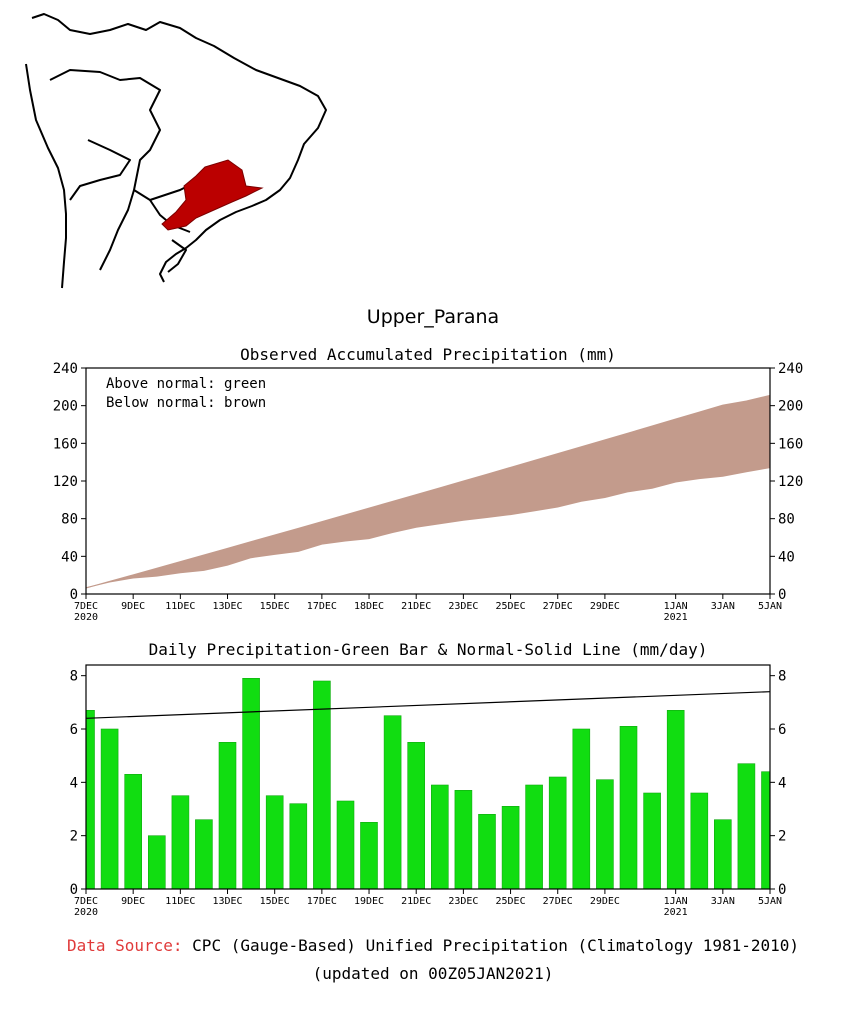  Describe the element at coordinates (786, 557) in the screenshot. I see `y-tick-label-right: 40` at that location.